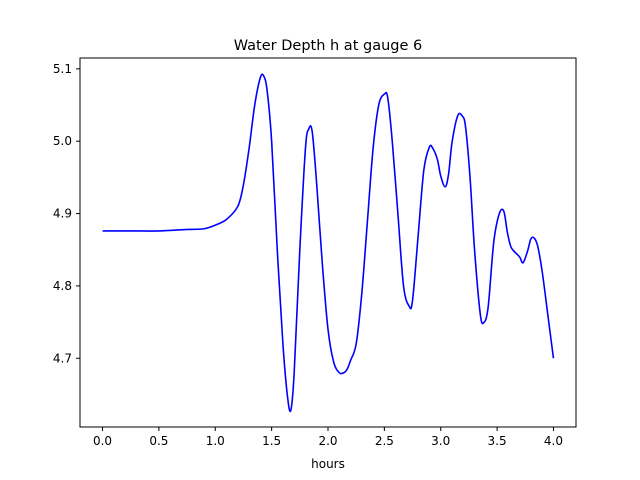 The height and width of the screenshot is (480, 640). I want to click on x-tick-label: 0.0, so click(102, 441).